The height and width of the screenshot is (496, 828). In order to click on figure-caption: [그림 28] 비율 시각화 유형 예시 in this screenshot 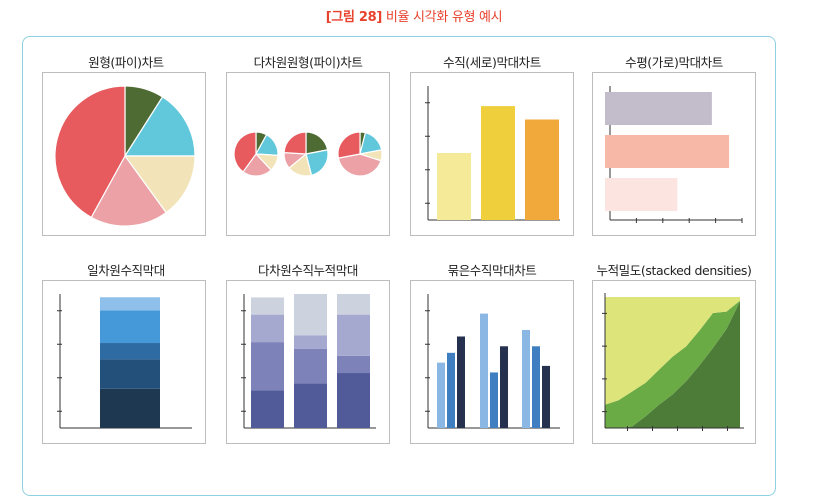, I will do `click(414, 15)`.